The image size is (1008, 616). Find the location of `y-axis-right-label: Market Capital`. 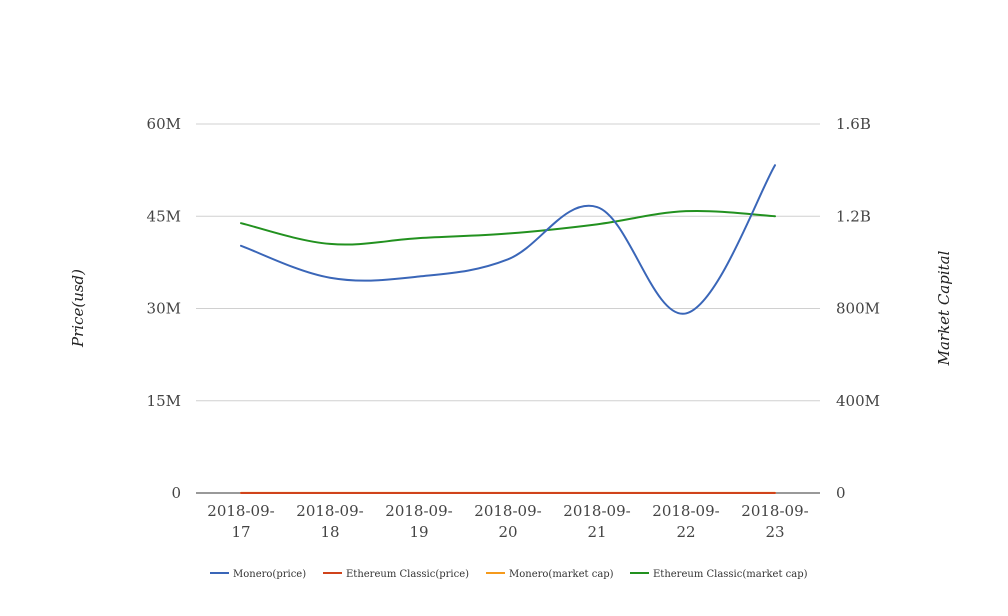

y-axis-right-label: Market Capital is located at coordinates (944, 308).